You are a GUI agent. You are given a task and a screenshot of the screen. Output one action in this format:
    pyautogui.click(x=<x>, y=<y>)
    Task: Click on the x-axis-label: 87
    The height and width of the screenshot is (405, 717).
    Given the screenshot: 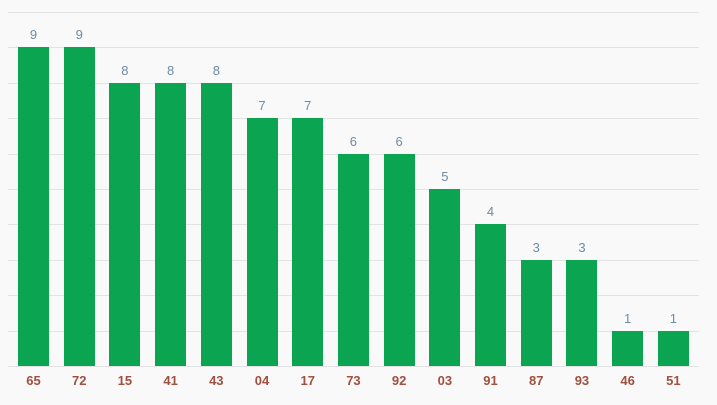 What is the action you would take?
    pyautogui.click(x=536, y=380)
    